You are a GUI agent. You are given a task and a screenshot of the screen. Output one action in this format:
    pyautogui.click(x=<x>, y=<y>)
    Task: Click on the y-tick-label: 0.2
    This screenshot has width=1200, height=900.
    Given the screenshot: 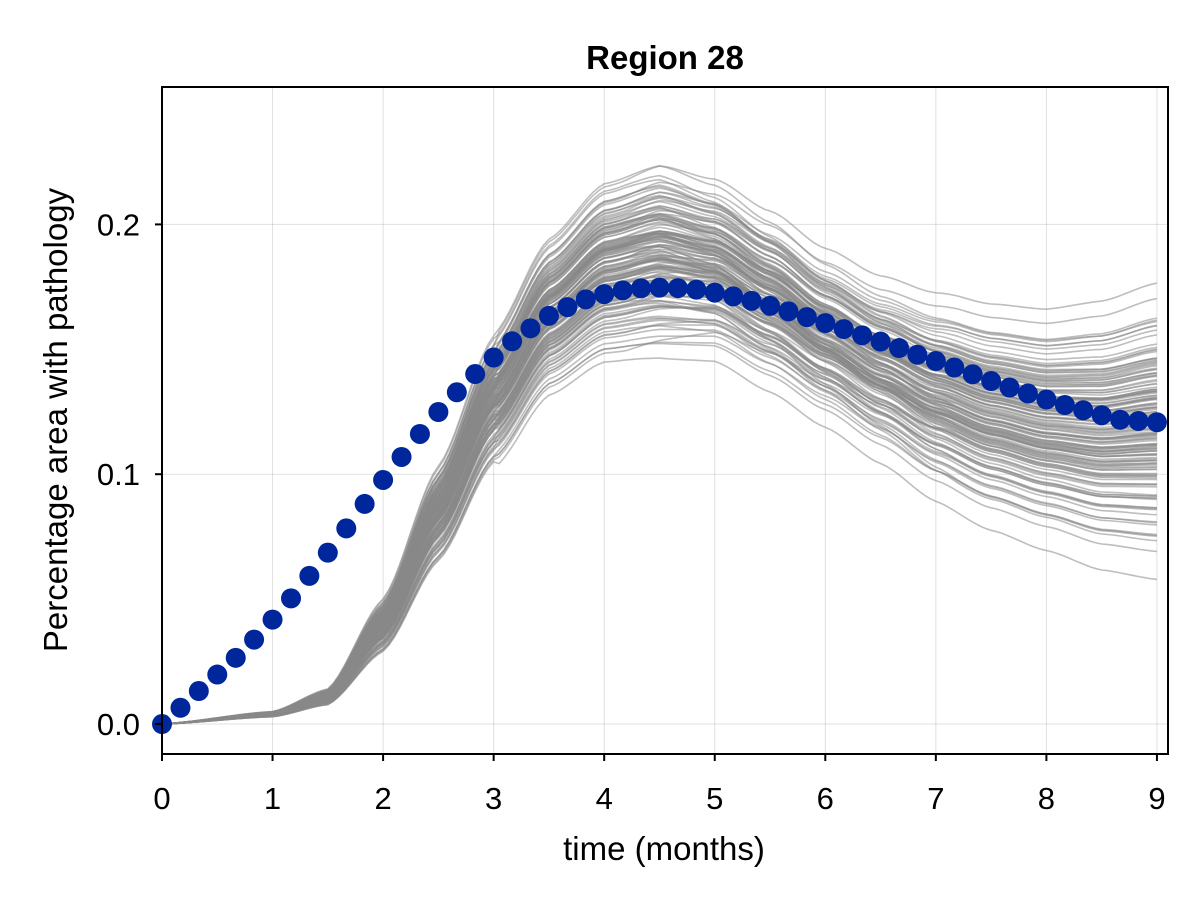 What is the action you would take?
    pyautogui.click(x=118, y=224)
    